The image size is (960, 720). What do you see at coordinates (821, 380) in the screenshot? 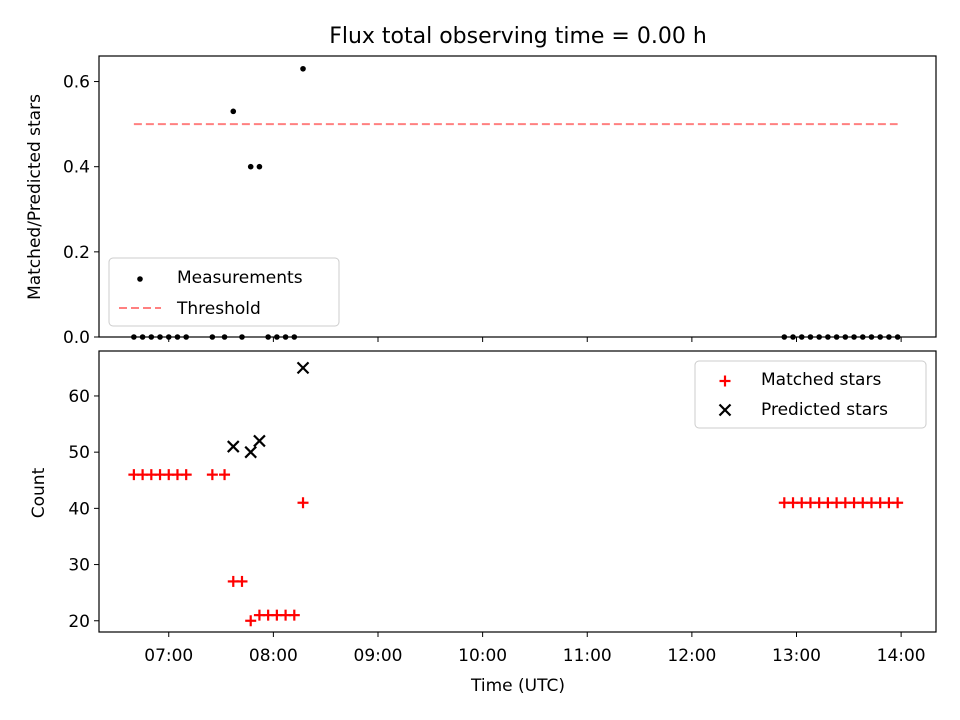
I see `legend-label-matched: Matched stars` at bounding box center [821, 380].